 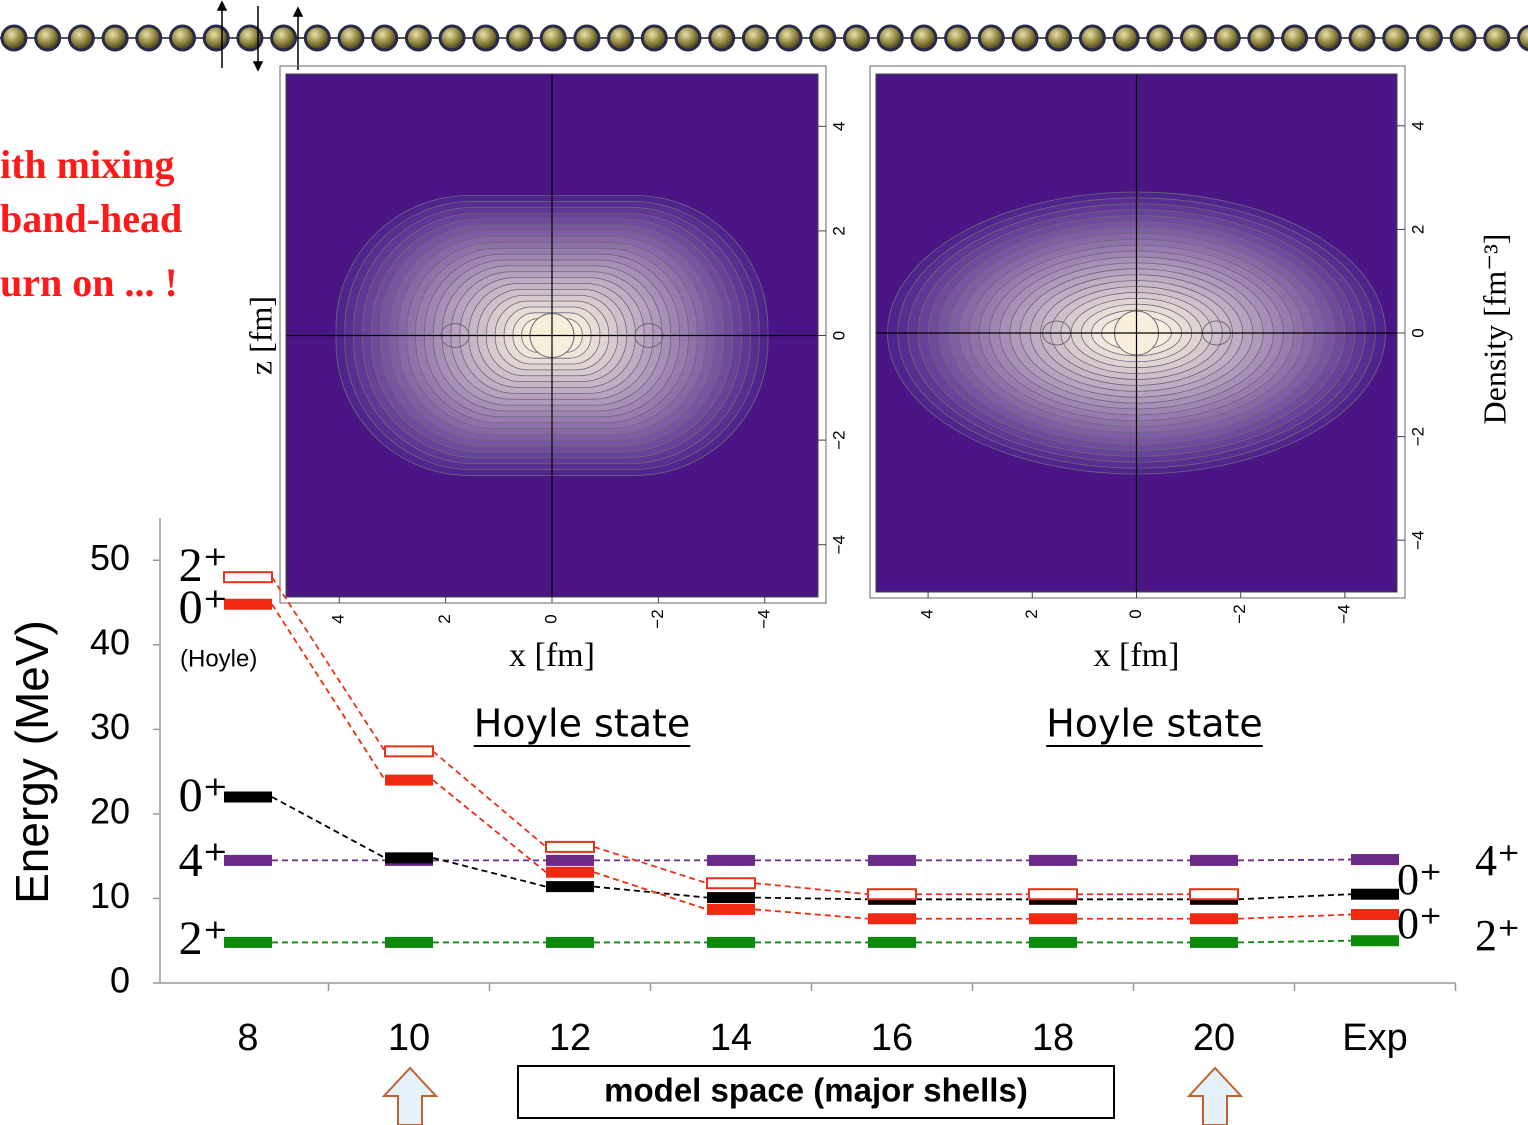 What do you see at coordinates (1135, 613) in the screenshot?
I see `x-tick-label: 0` at bounding box center [1135, 613].